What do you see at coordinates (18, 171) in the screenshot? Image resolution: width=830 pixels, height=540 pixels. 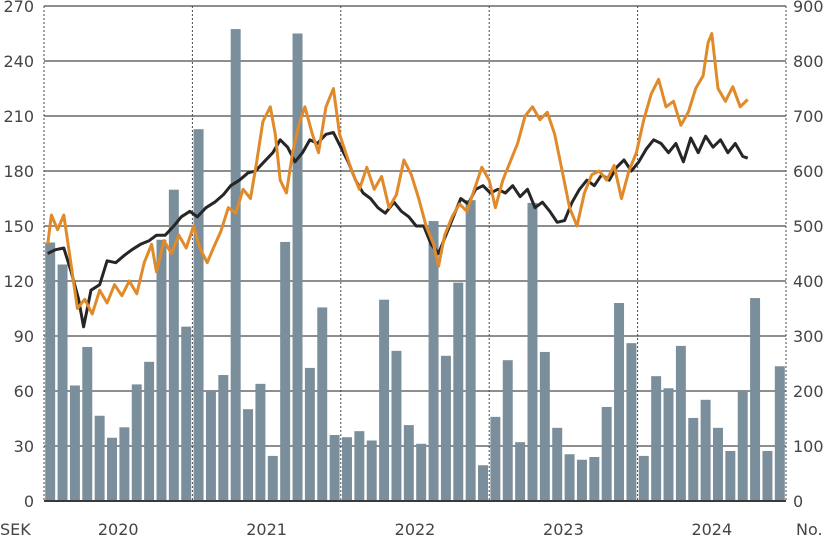 I see `left-tick-label: 180` at bounding box center [18, 171].